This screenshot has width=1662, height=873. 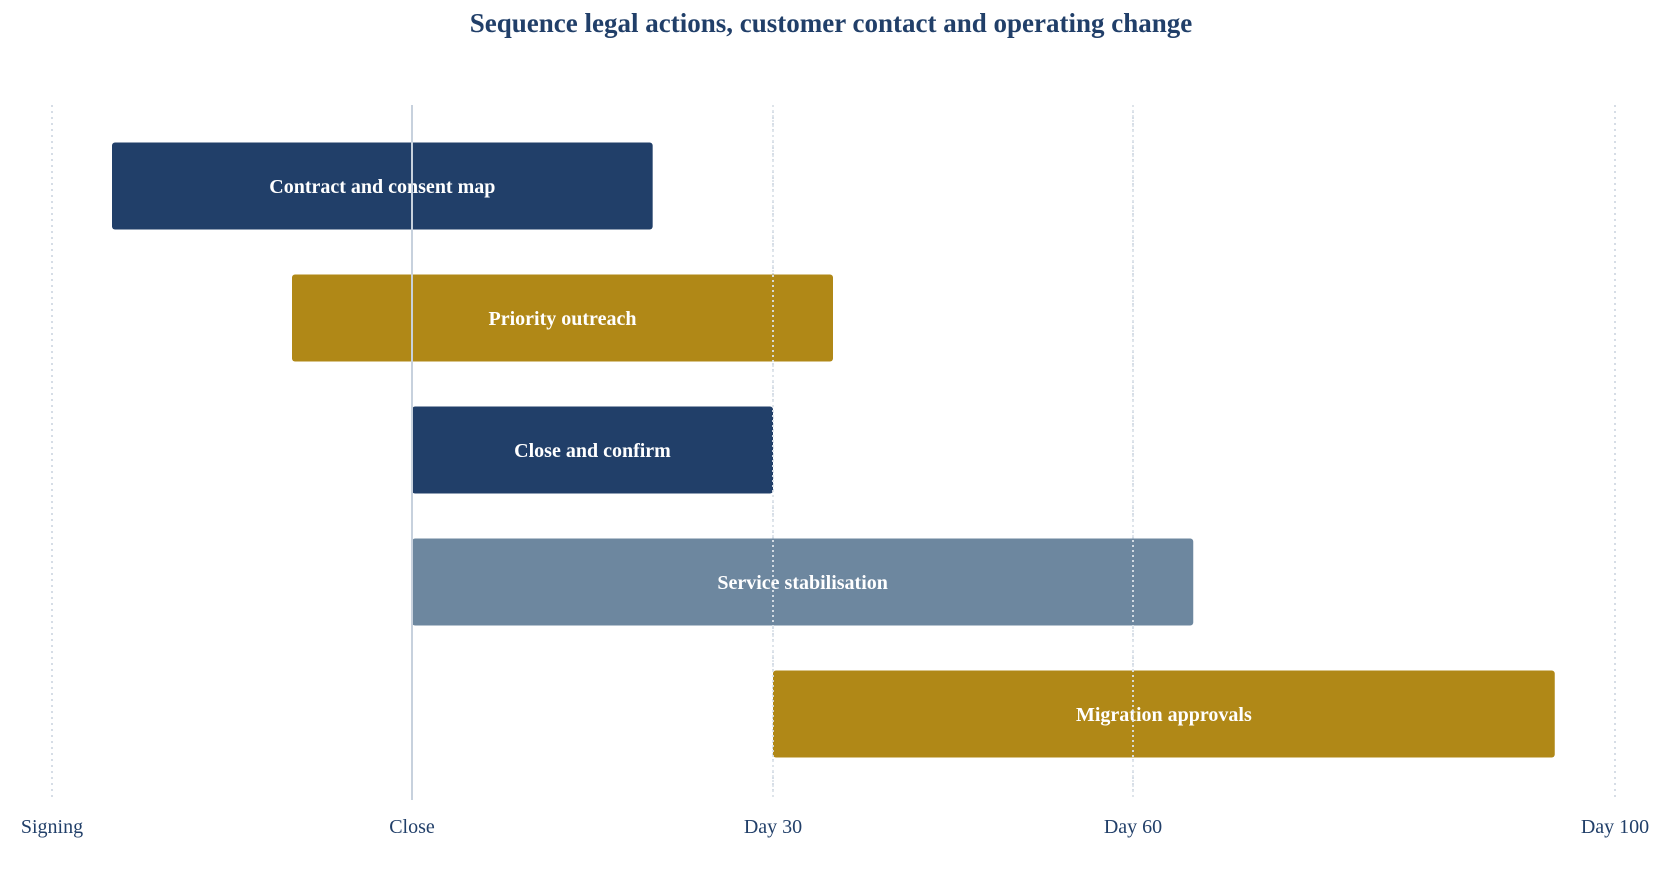 I want to click on task-label: Close and confirm, so click(x=592, y=451).